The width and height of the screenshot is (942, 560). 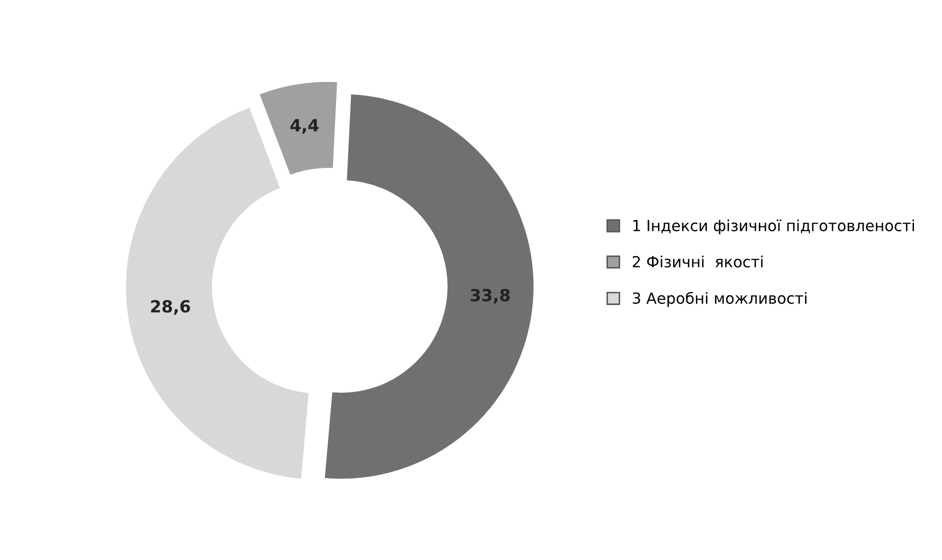 What do you see at coordinates (170, 307) in the screenshot?
I see `data-label: 28,6` at bounding box center [170, 307].